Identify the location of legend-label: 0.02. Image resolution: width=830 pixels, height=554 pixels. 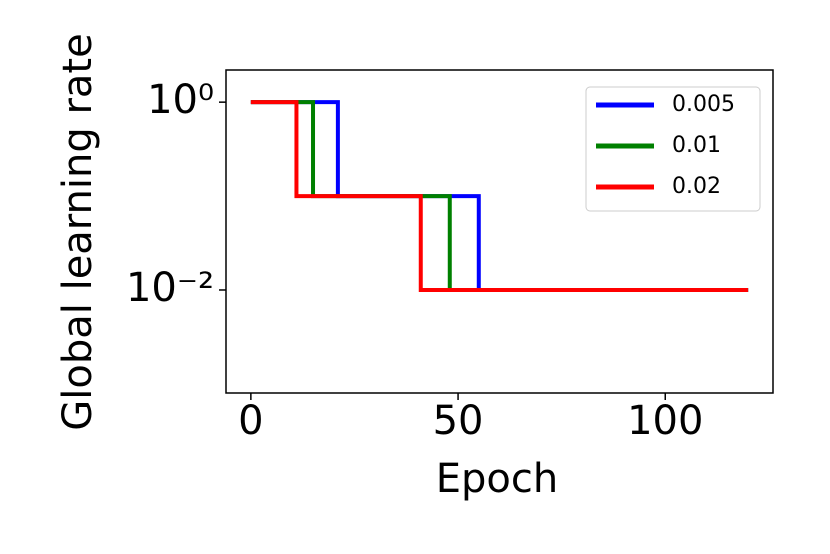
(696, 186).